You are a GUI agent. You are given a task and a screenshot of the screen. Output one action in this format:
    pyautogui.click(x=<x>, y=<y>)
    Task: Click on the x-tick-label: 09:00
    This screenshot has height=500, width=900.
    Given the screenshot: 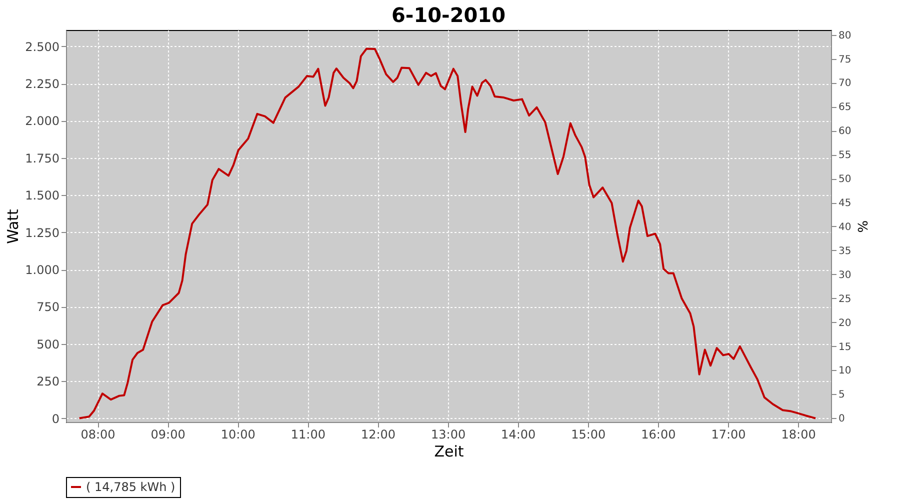 What is the action you would take?
    pyautogui.click(x=168, y=435)
    